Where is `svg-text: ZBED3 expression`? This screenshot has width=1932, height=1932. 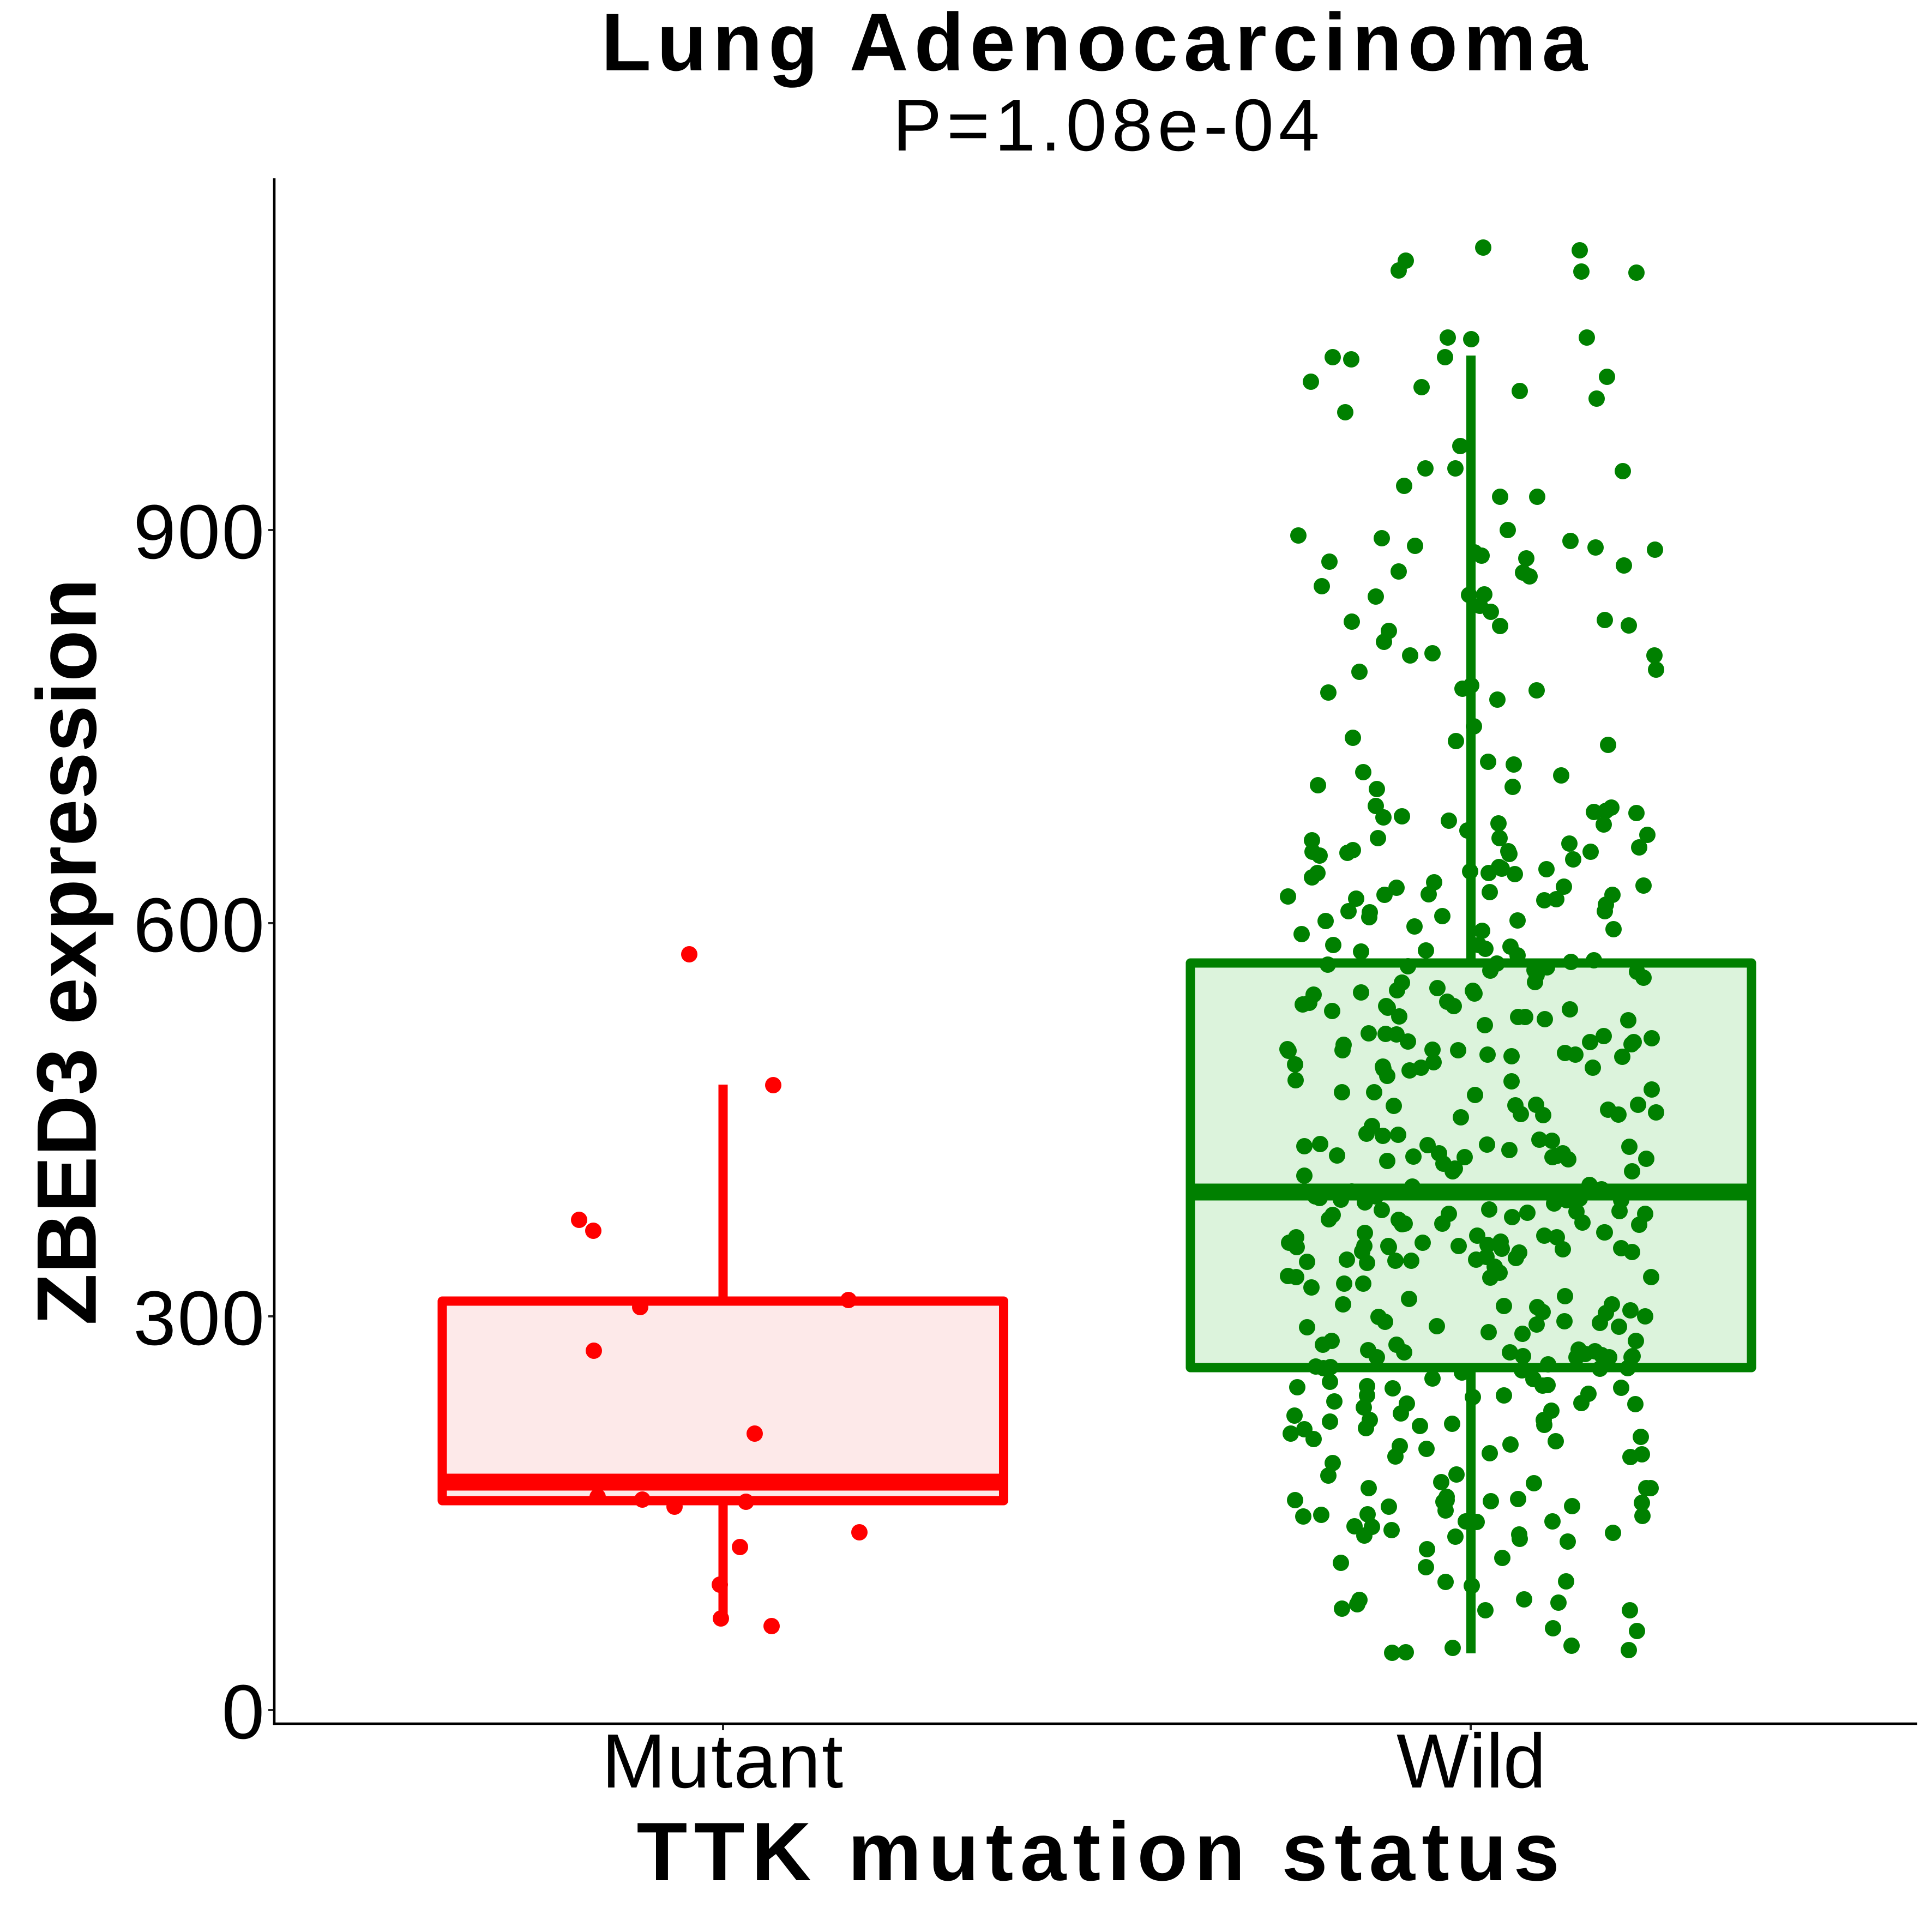 svg-text: ZBED3 expression is located at coordinates (67, 952).